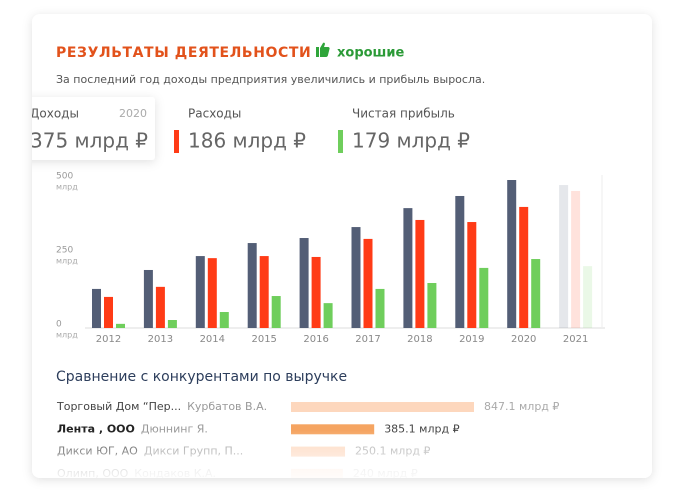 This screenshot has height=496, width=685. Describe the element at coordinates (521, 406) in the screenshot. I see `competitor-value: 847.1 млрд ₽` at that location.